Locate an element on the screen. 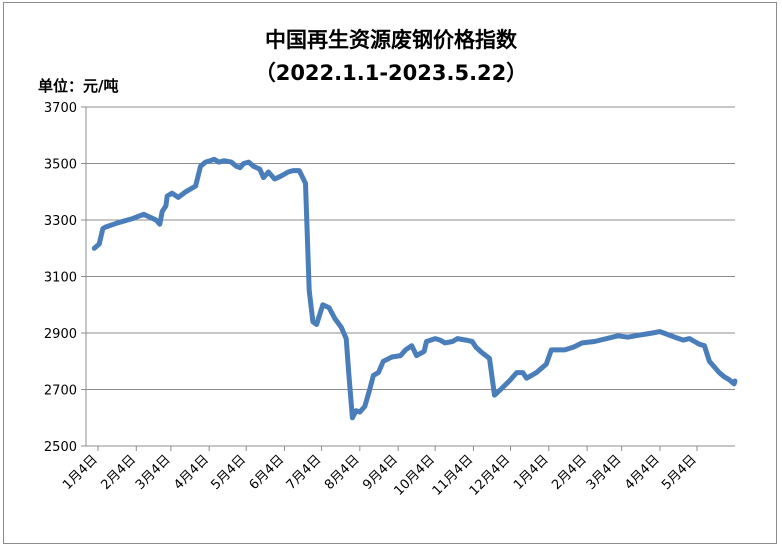  x-tick-label: 8月4日 is located at coordinates (342, 472).